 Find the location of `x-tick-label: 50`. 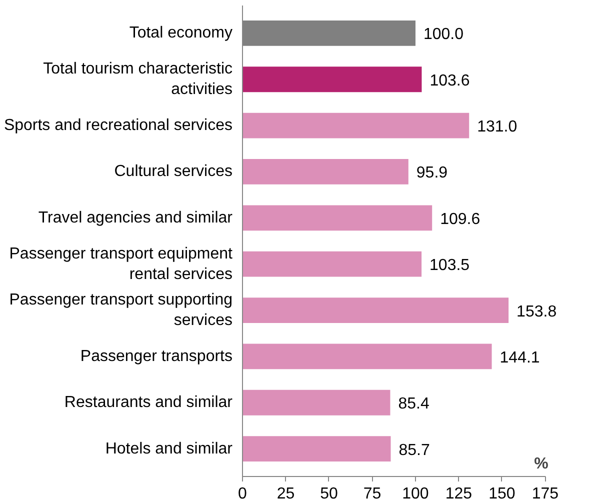

x-tick-label: 50 is located at coordinates (329, 493).